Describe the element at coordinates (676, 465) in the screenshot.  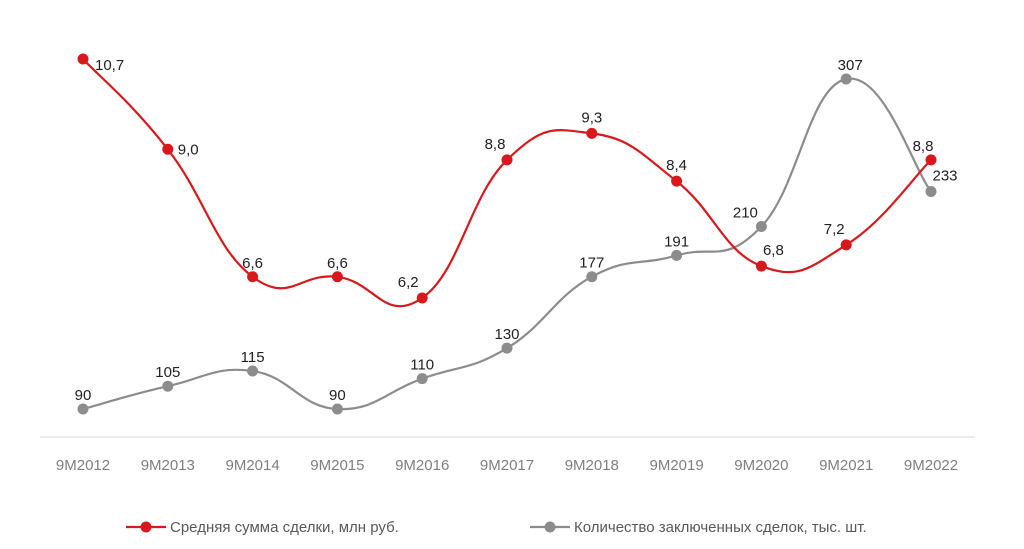
I see `x-tick-label: 9M2019` at that location.